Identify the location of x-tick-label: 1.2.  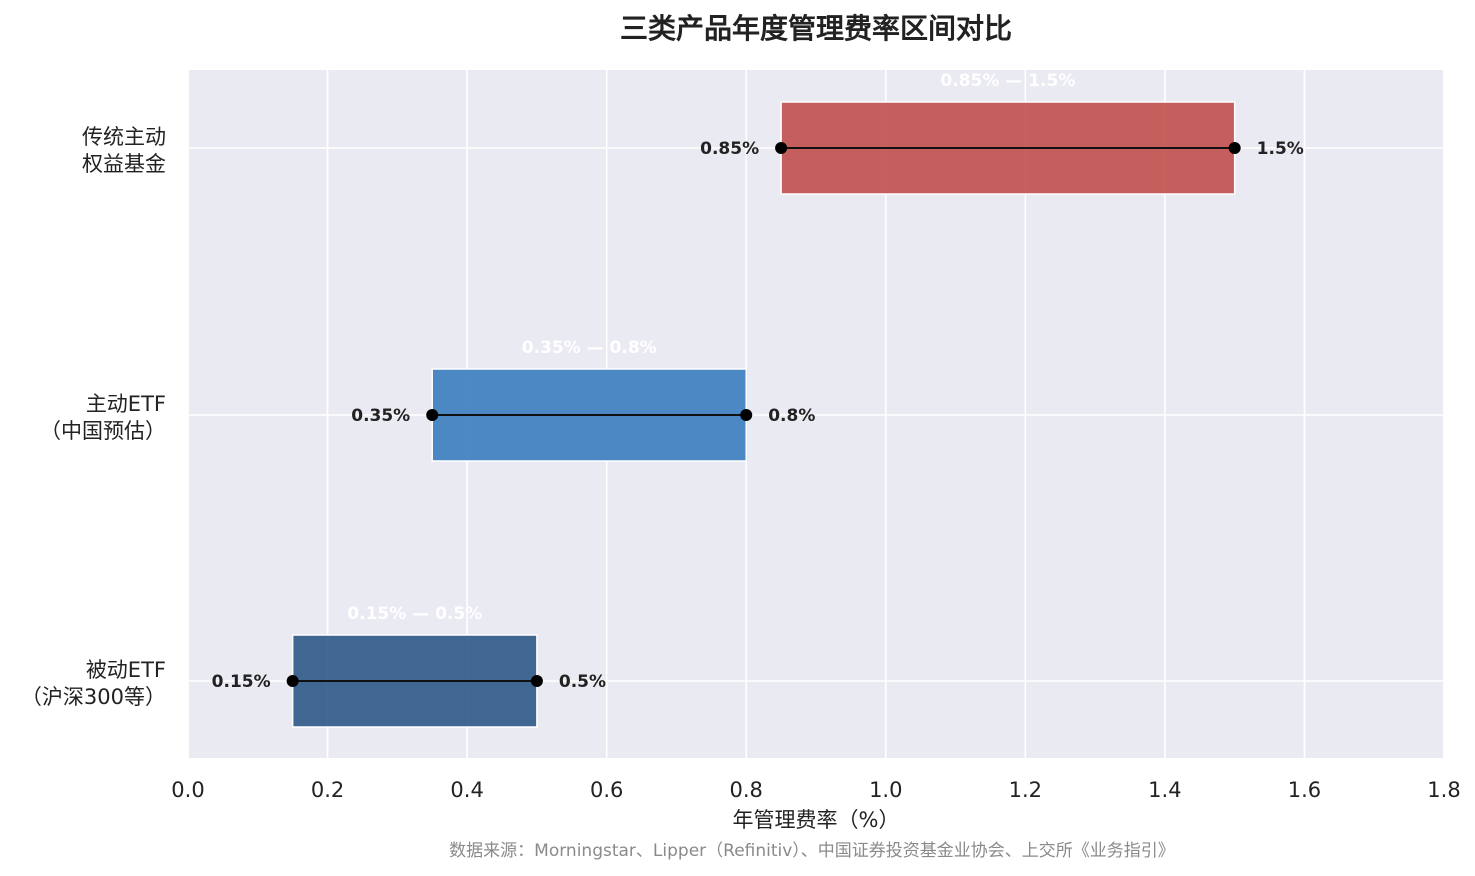
(1025, 790).